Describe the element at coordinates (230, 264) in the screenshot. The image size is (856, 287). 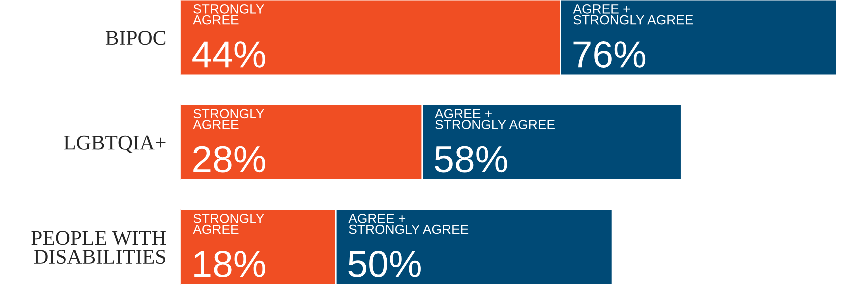
I see `data-label: 18%` at that location.